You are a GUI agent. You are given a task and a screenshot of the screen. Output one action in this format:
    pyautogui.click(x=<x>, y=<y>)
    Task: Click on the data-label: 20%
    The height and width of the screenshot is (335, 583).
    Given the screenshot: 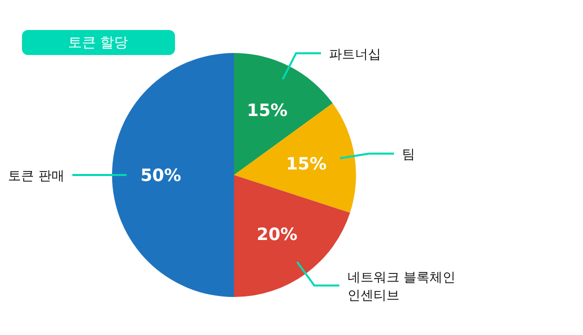 What is the action you would take?
    pyautogui.click(x=277, y=235)
    